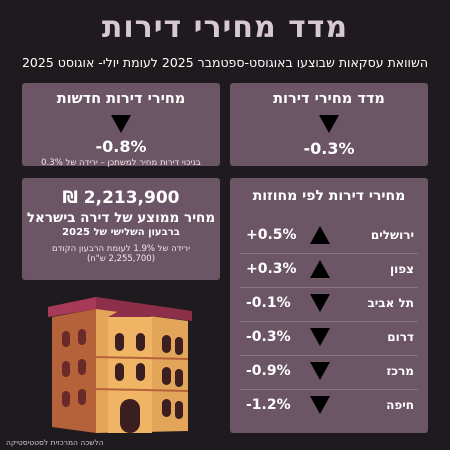 The height and width of the screenshot is (450, 450). Describe the element at coordinates (390, 303) in the screenshot. I see `district-name: תל אביב` at that location.